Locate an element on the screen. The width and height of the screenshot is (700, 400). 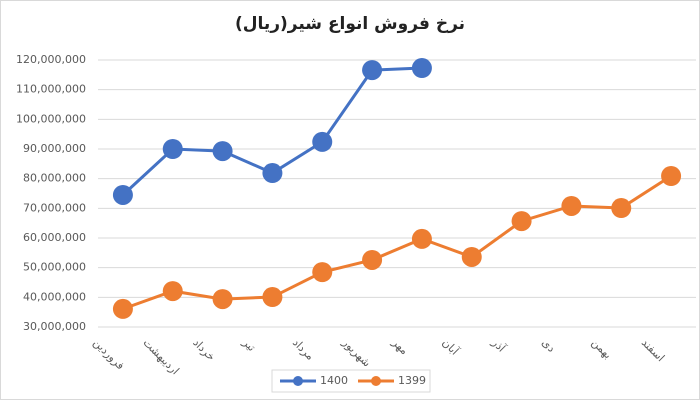
y-tick-label: 110,000,000 is located at coordinates (51, 89).